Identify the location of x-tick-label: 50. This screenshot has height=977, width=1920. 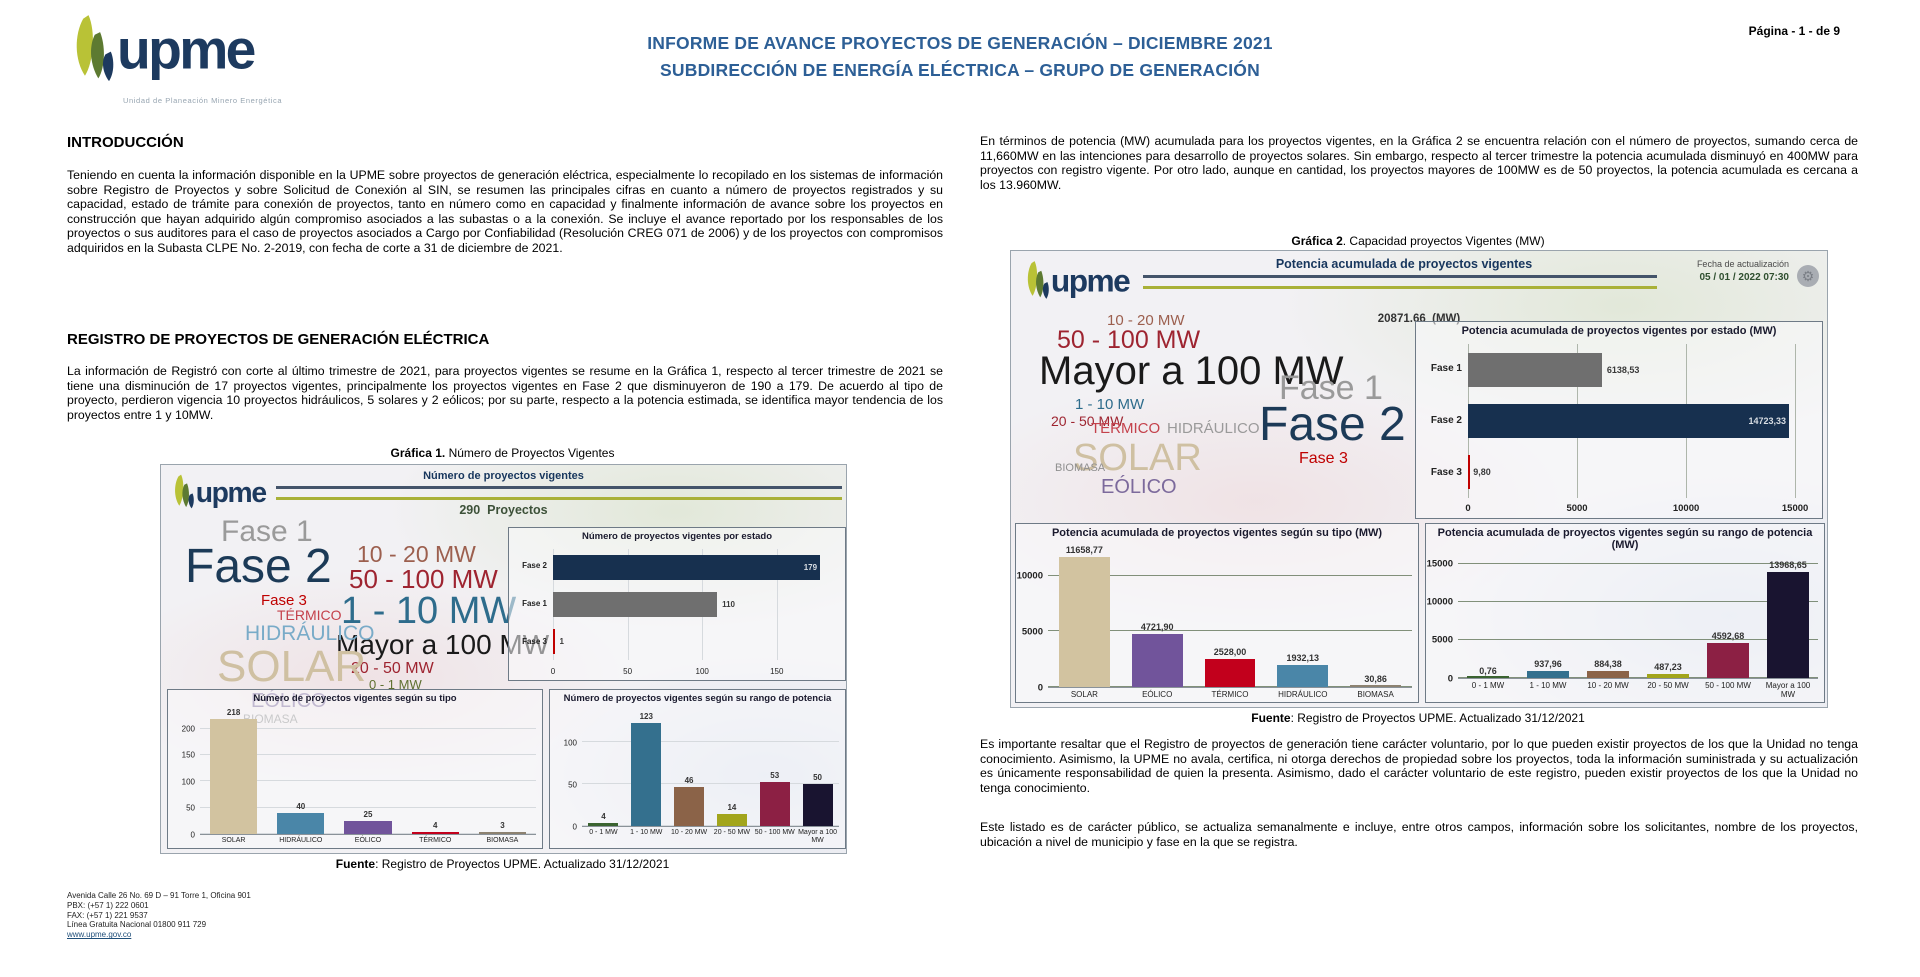
(628, 671).